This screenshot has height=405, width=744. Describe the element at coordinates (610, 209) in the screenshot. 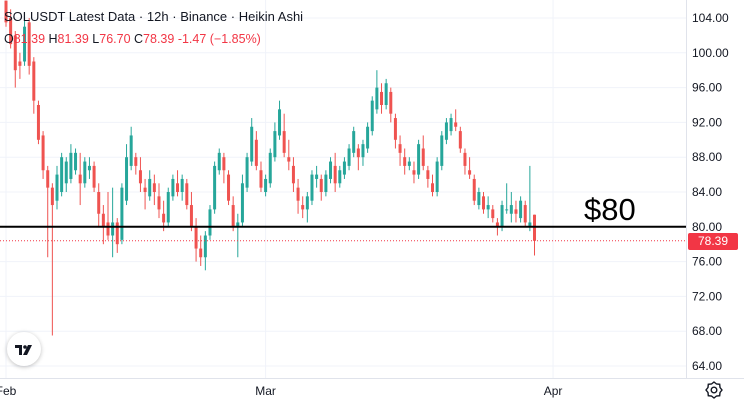

I see `price-annotation: $80` at that location.